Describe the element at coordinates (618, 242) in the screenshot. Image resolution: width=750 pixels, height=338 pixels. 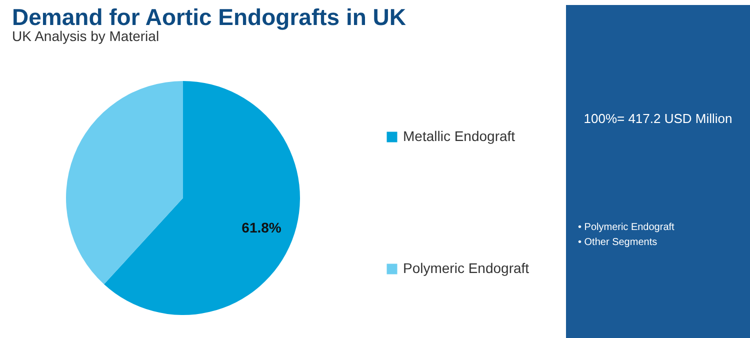
I see `text: • Other Segments` at that location.